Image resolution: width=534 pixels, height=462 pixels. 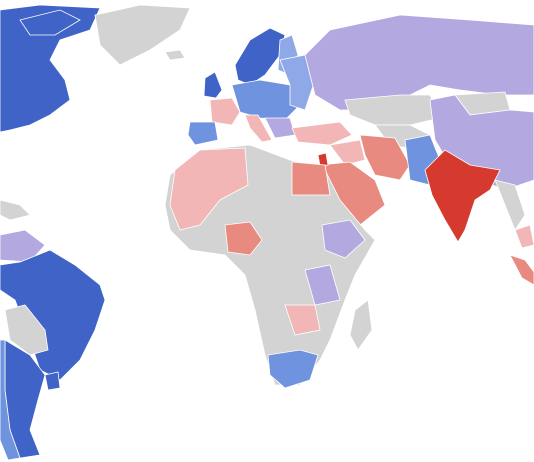 I want to click on central-europe, so click(x=266, y=100).